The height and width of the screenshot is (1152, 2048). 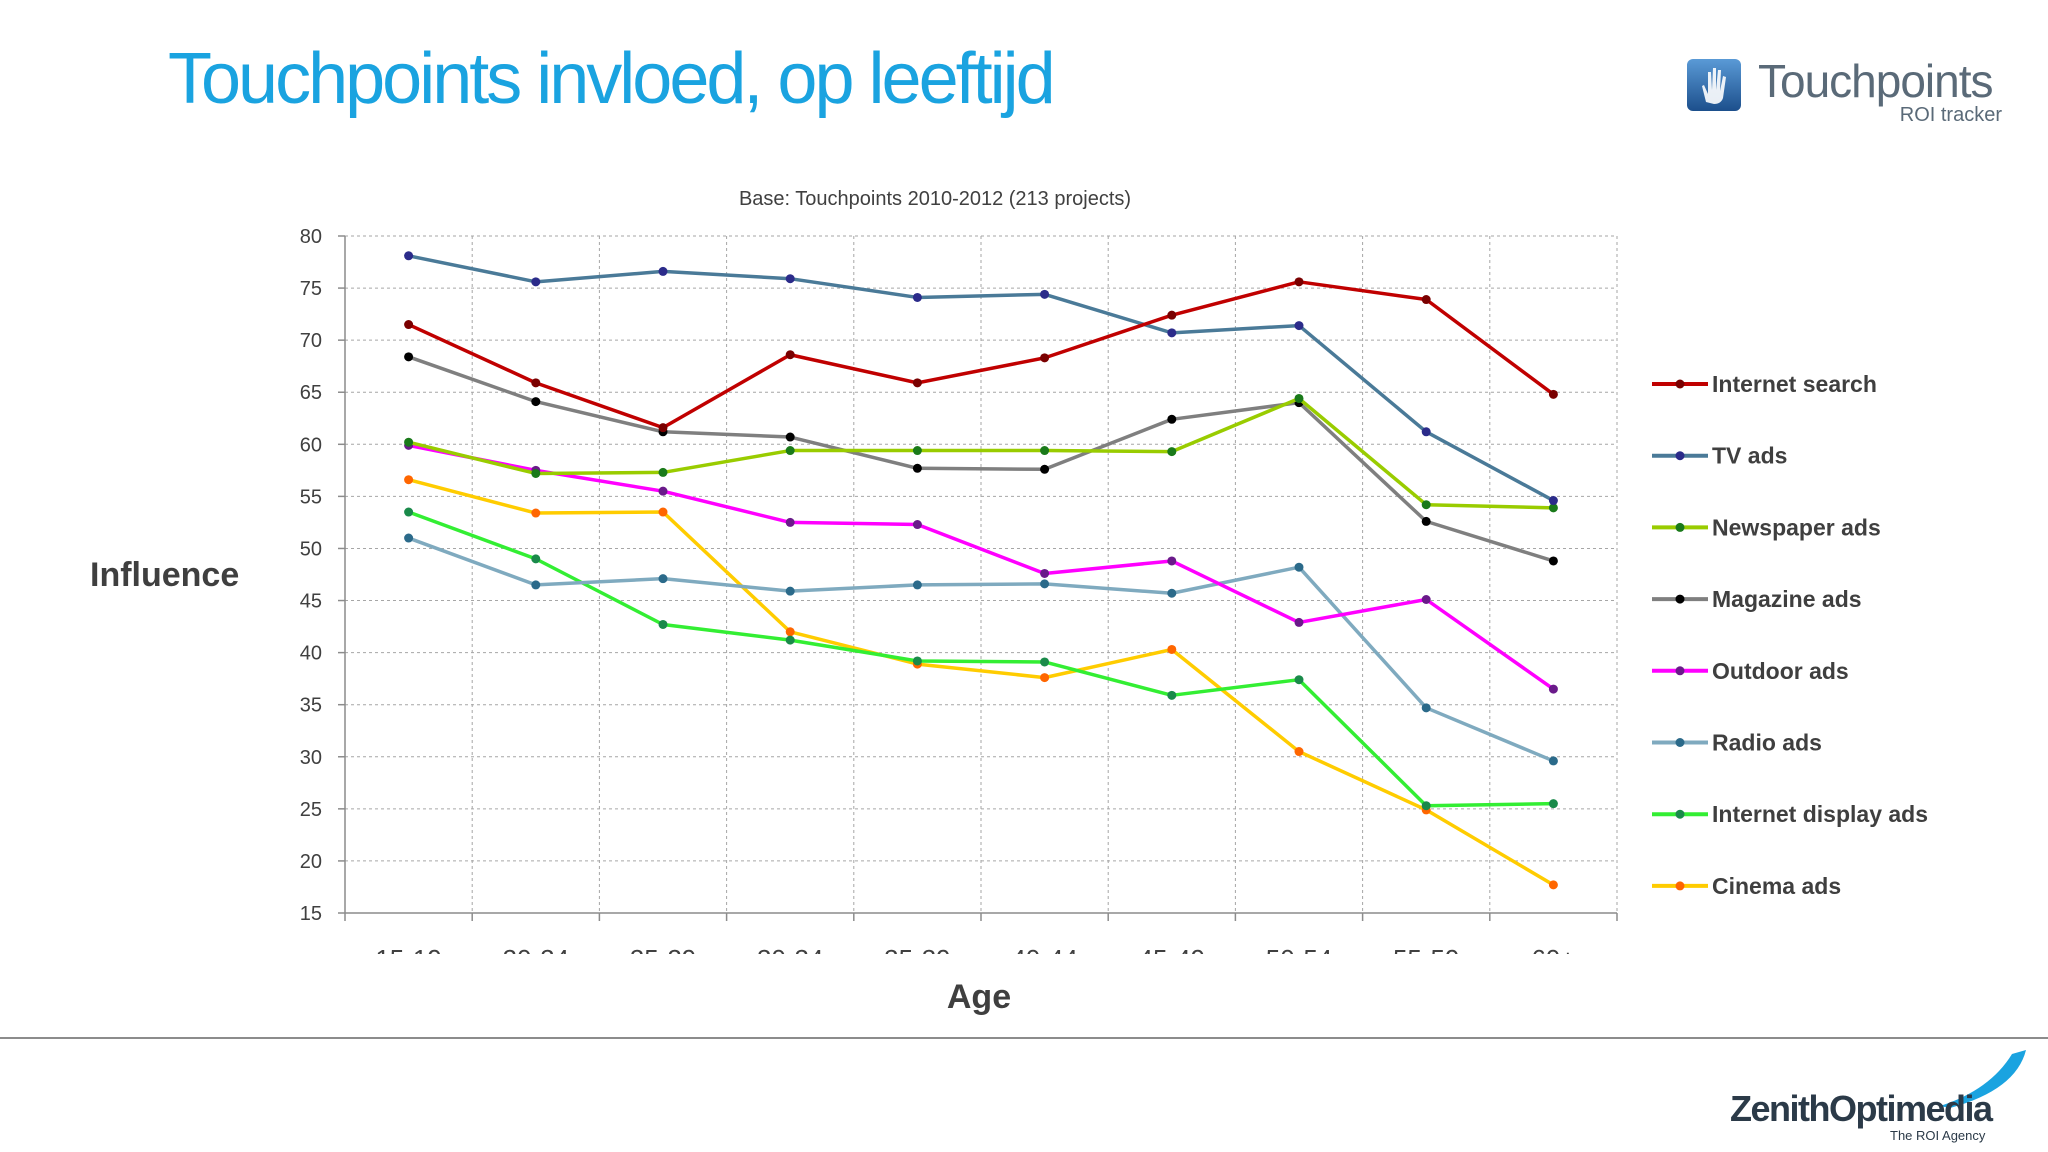 What do you see at coordinates (1950, 115) in the screenshot?
I see `touchpoints-logo-sub: ROI tracker` at bounding box center [1950, 115].